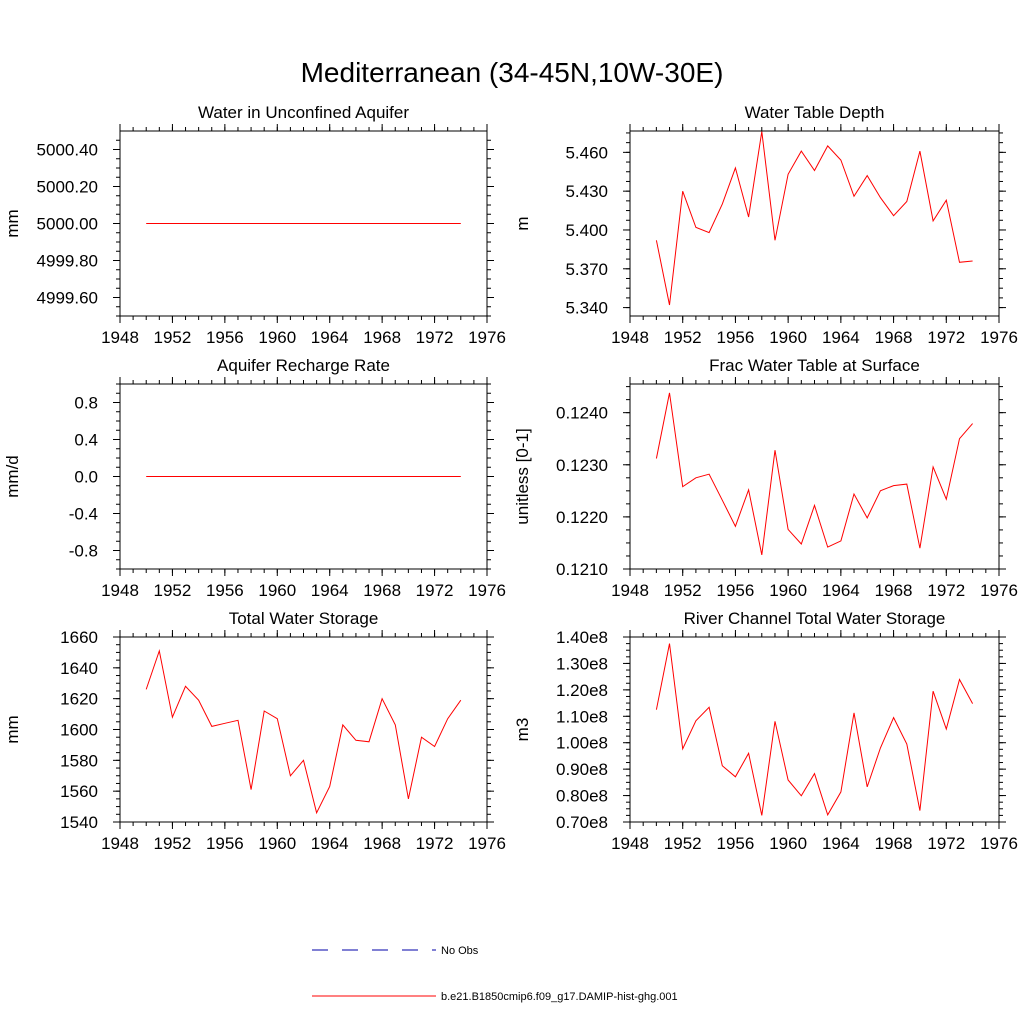  I want to click on y-tick-label: 0.1240, so click(582, 413).